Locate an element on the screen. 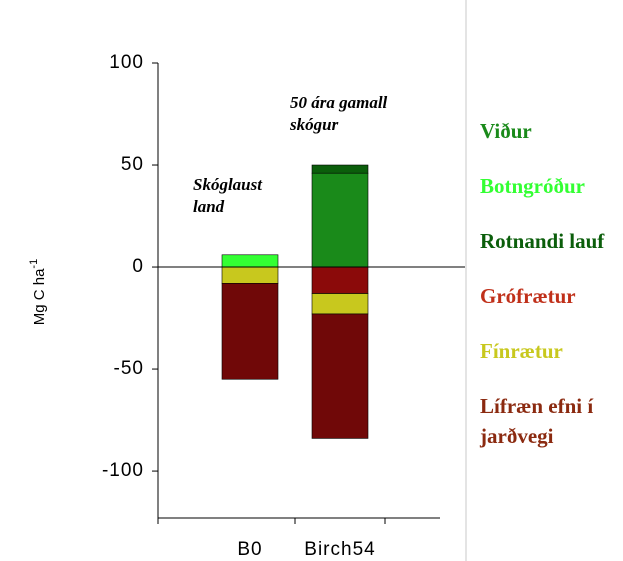 The image size is (623, 561). y-tick-label: 50 is located at coordinates (132, 164).